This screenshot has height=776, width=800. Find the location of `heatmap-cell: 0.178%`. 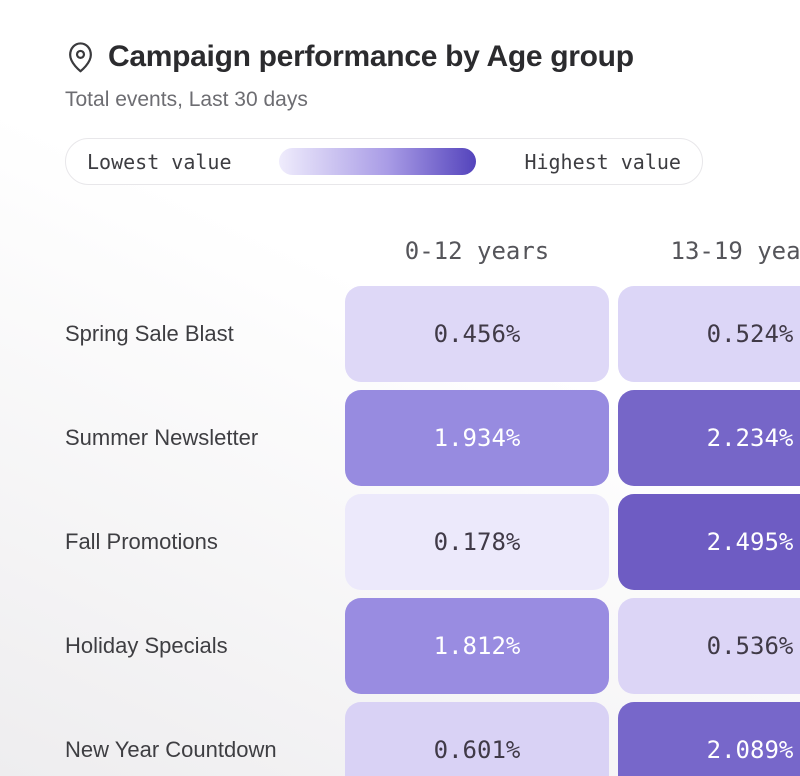

heatmap-cell: 0.178% is located at coordinates (477, 542).